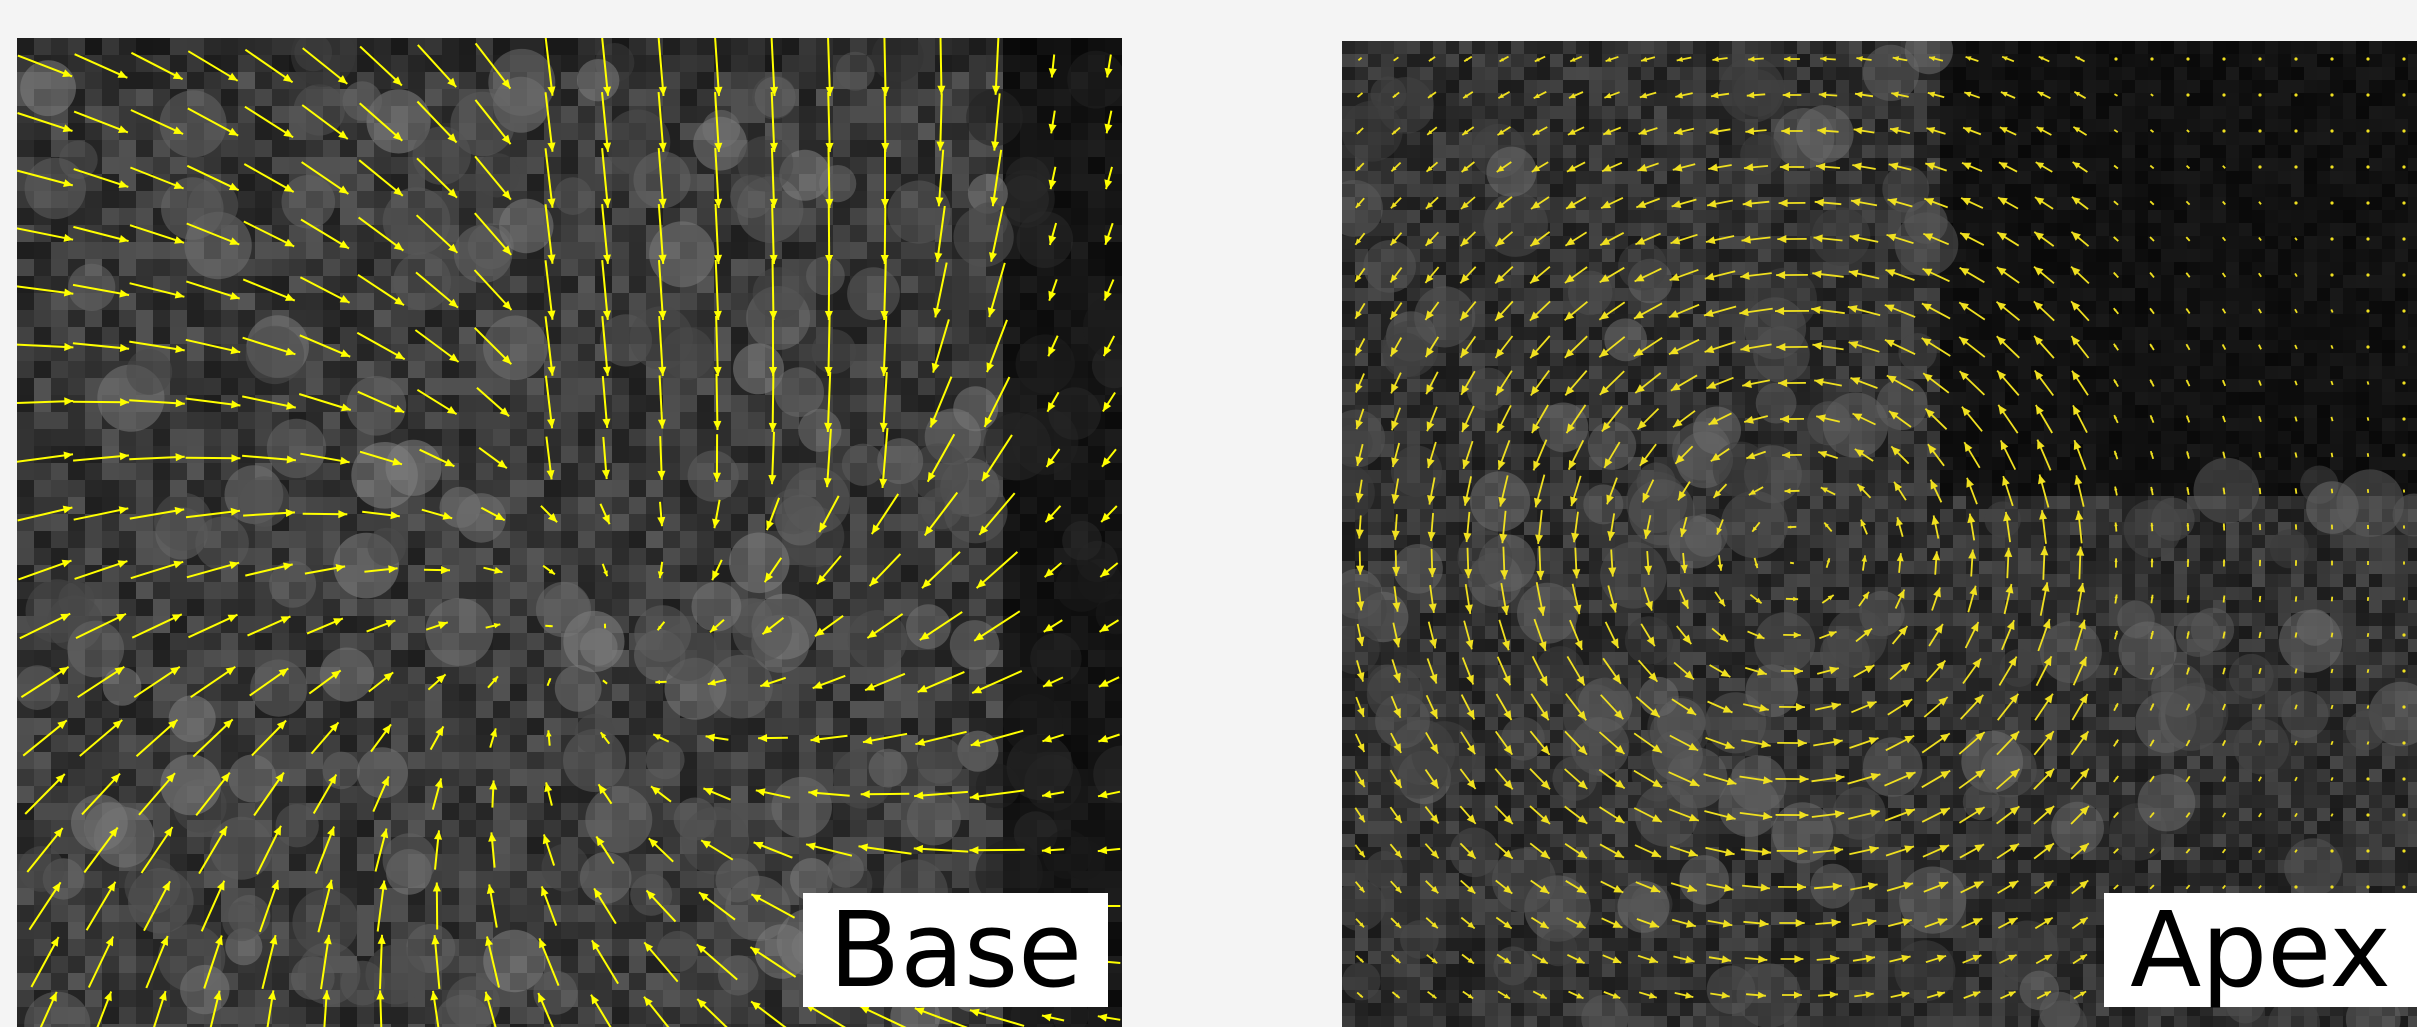 This screenshot has width=2417, height=1027. I want to click on apex-label: Apex, so click(2260, 950).